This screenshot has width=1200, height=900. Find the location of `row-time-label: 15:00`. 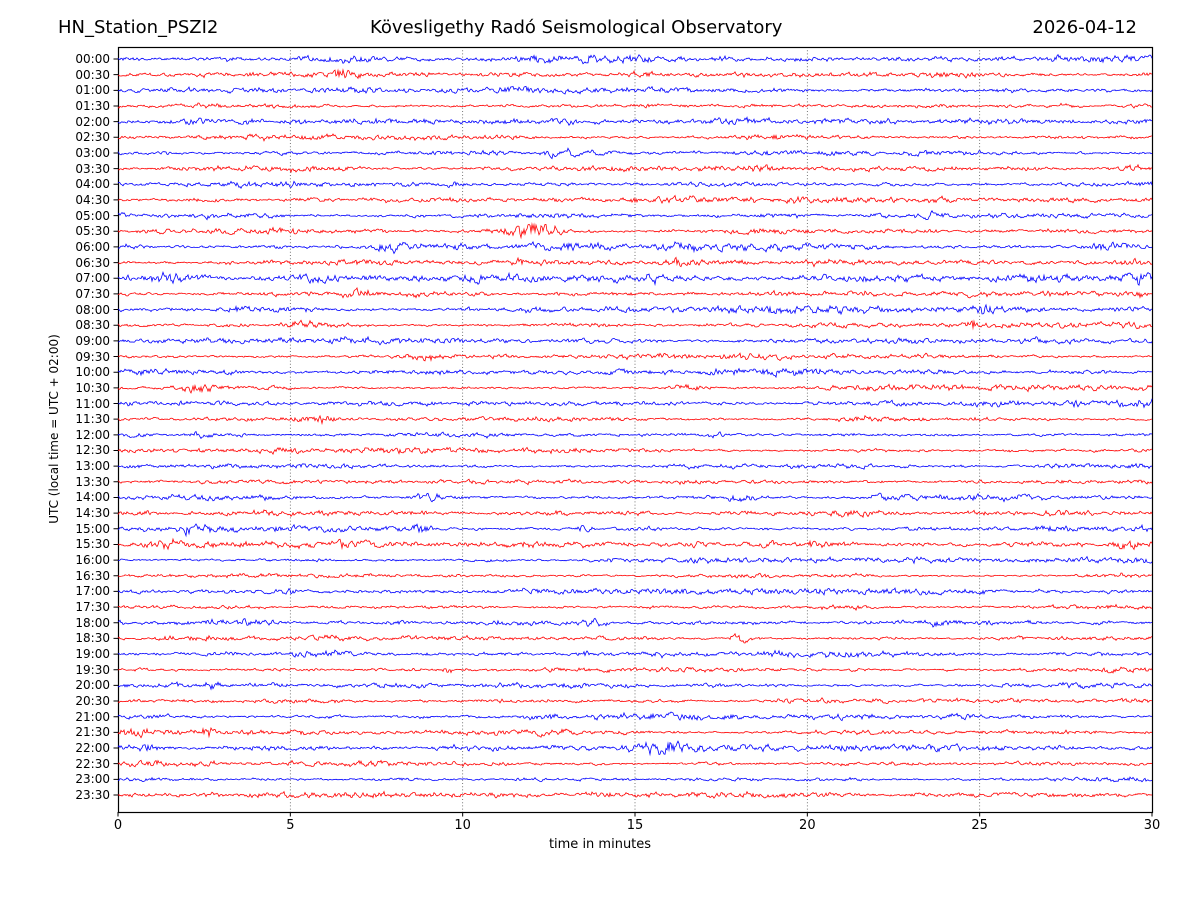

row-time-label: 15:00 is located at coordinates (92, 528).